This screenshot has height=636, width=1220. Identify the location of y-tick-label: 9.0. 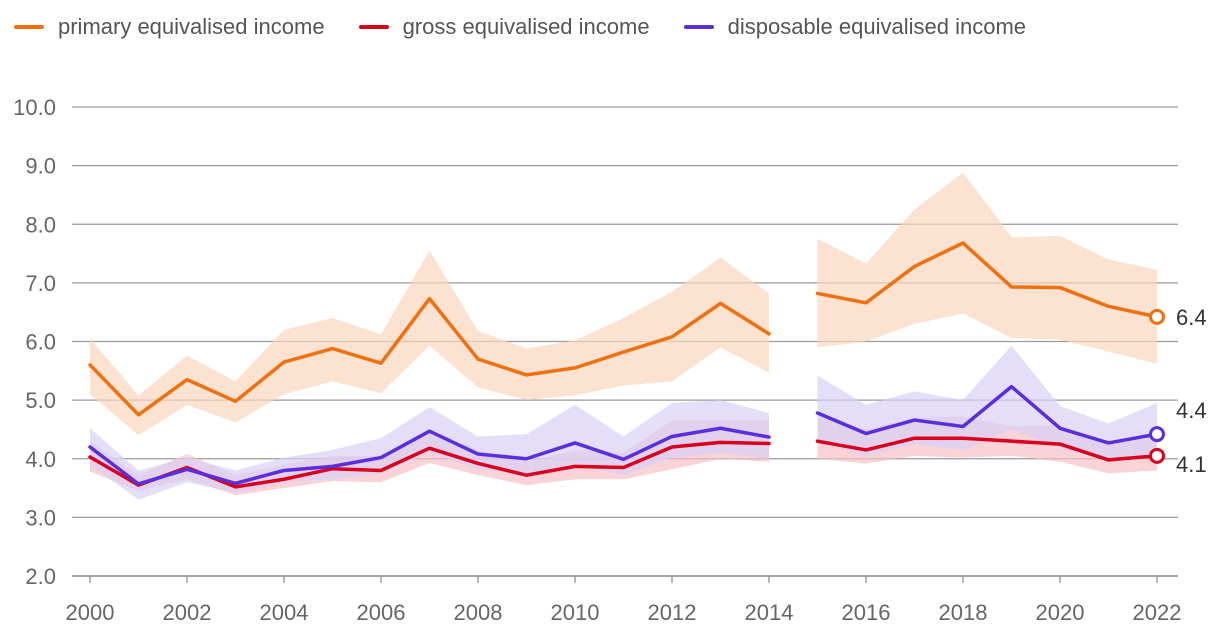
(40, 166).